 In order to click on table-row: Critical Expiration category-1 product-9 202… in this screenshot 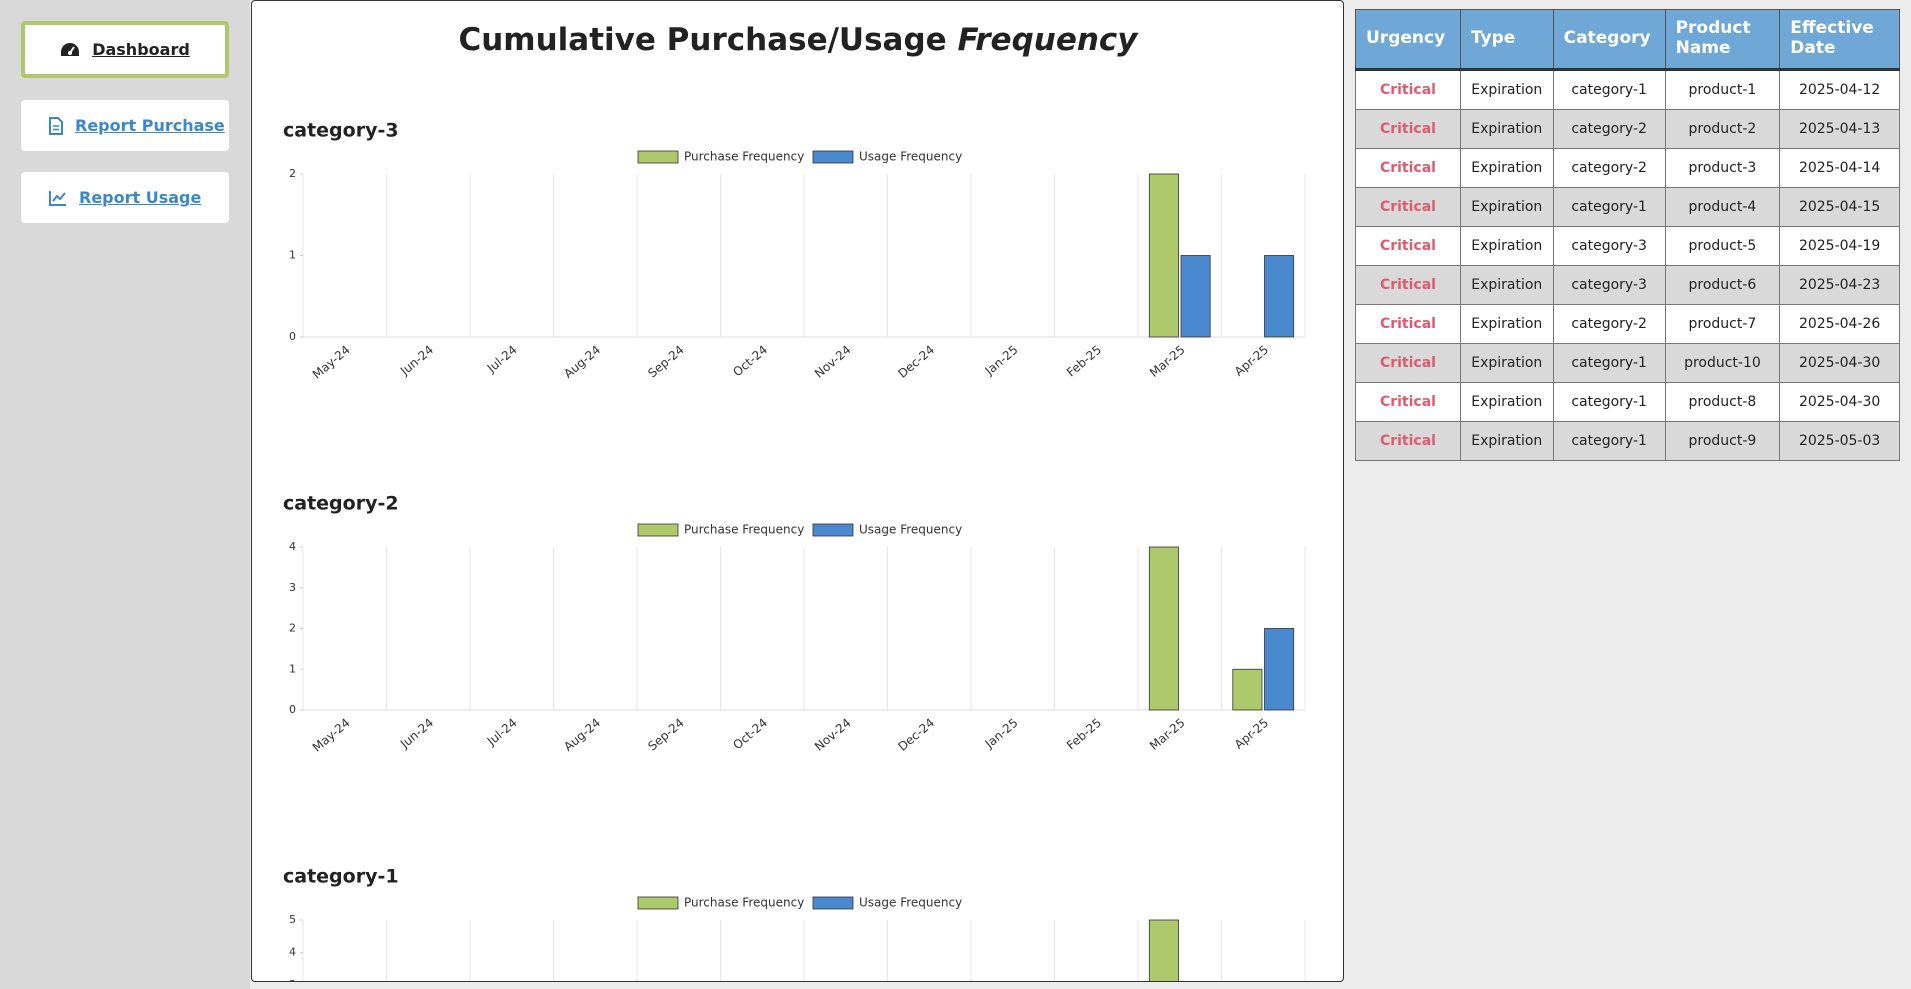, I will do `click(1627, 441)`.